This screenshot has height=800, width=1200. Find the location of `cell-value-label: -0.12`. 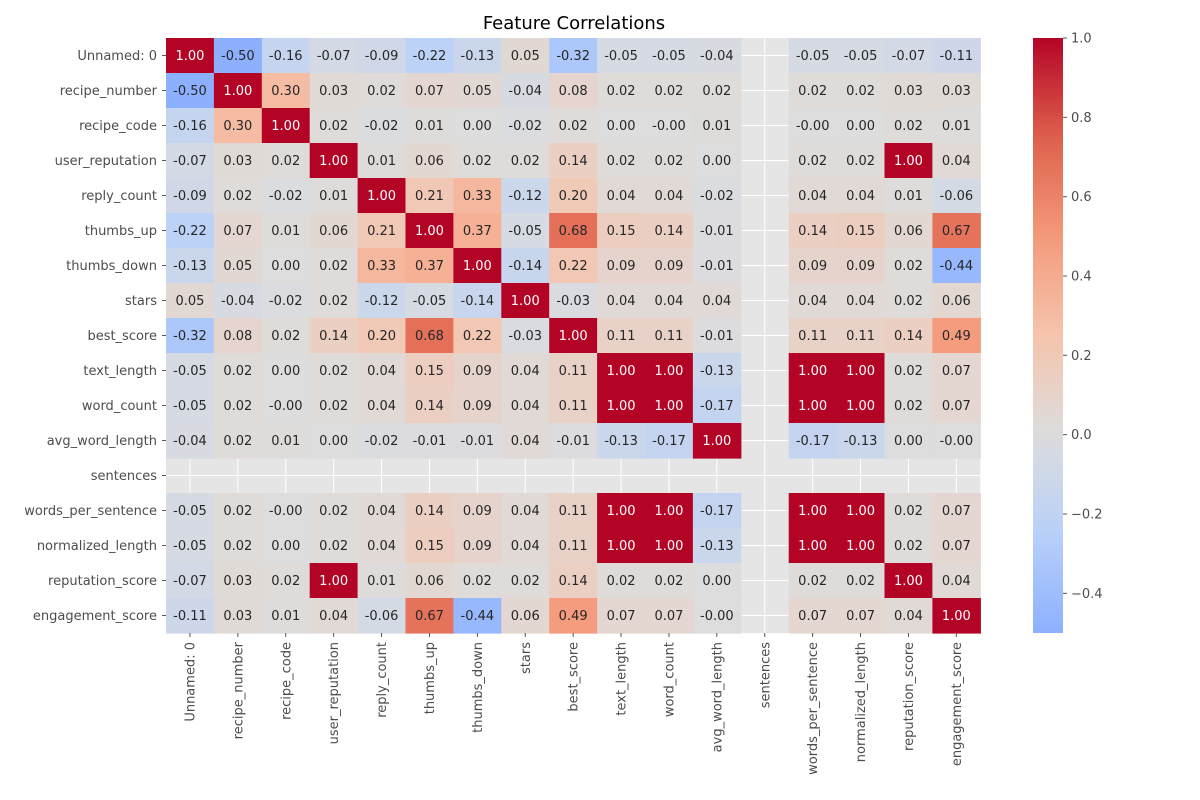

cell-value-label: -0.12 is located at coordinates (382, 301).